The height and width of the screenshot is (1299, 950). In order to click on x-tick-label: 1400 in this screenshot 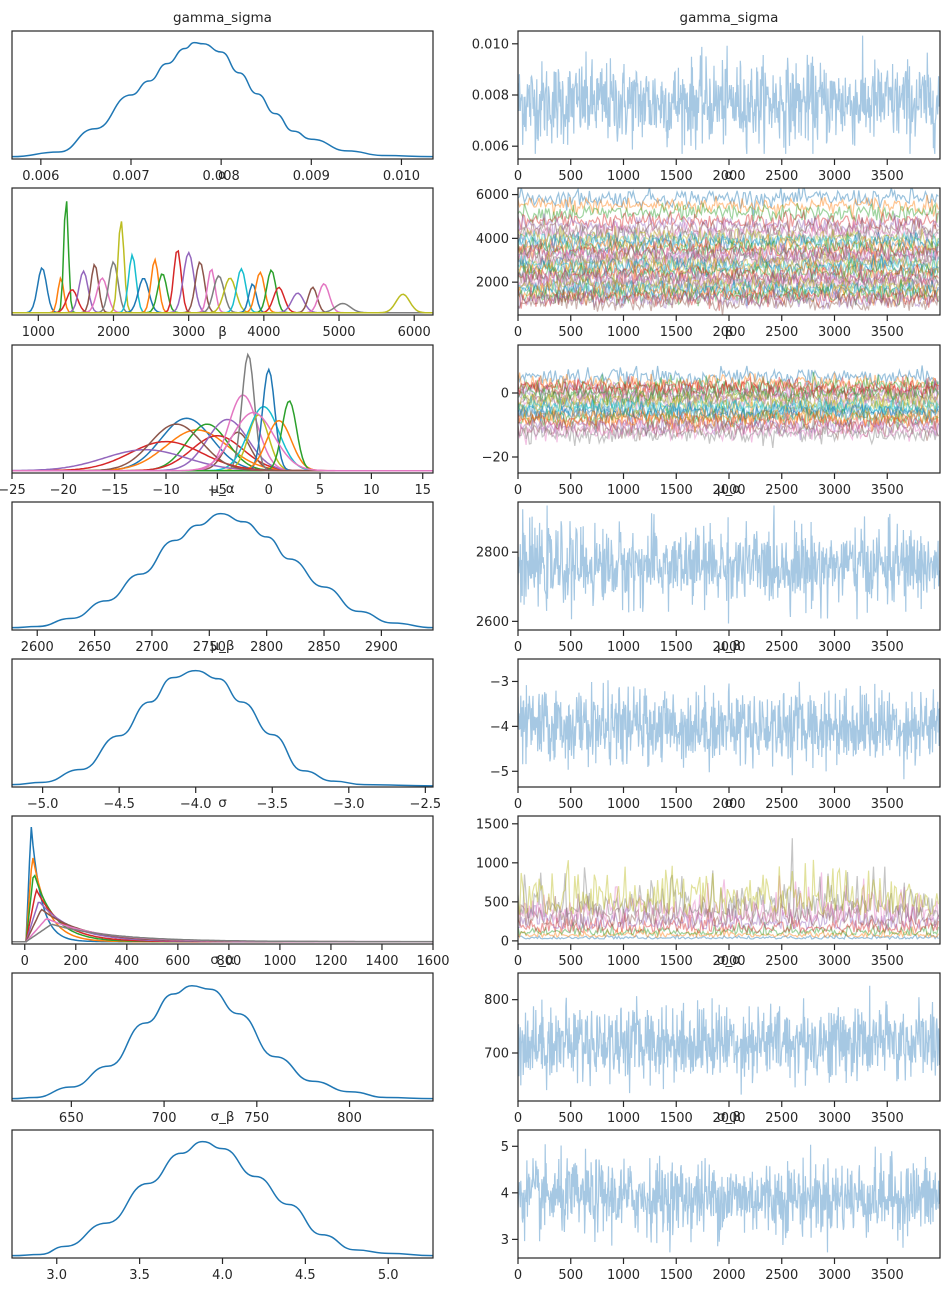, I will do `click(381, 961)`.